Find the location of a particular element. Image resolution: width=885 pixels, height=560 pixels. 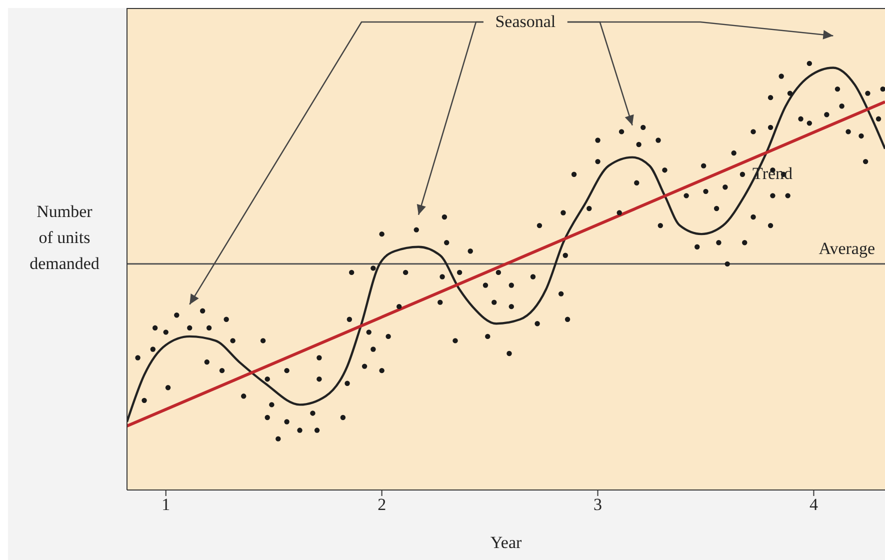

x-tick-label: 4 is located at coordinates (813, 504).